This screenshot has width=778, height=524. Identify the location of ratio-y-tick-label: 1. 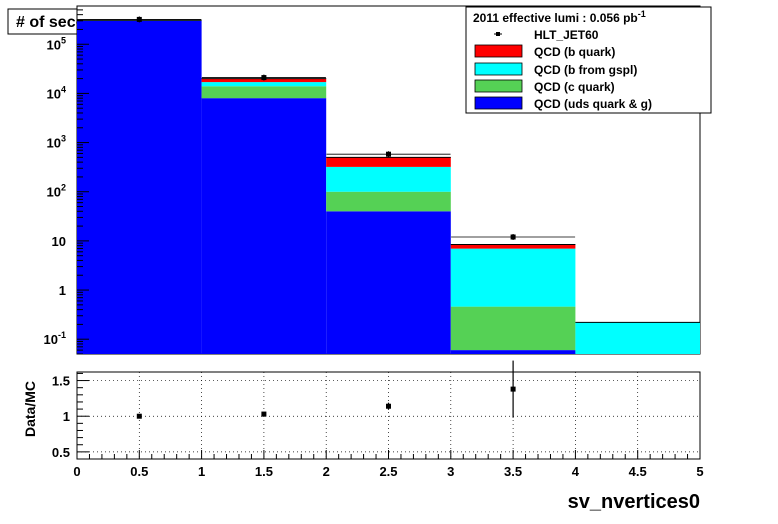
(66, 416).